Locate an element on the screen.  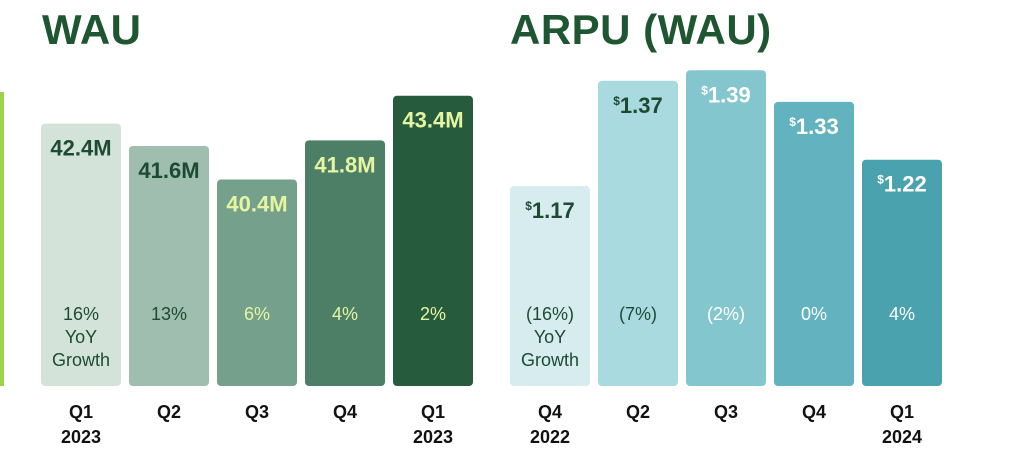
arpu-chart-title: ARPU (WAU) is located at coordinates (641, 29).